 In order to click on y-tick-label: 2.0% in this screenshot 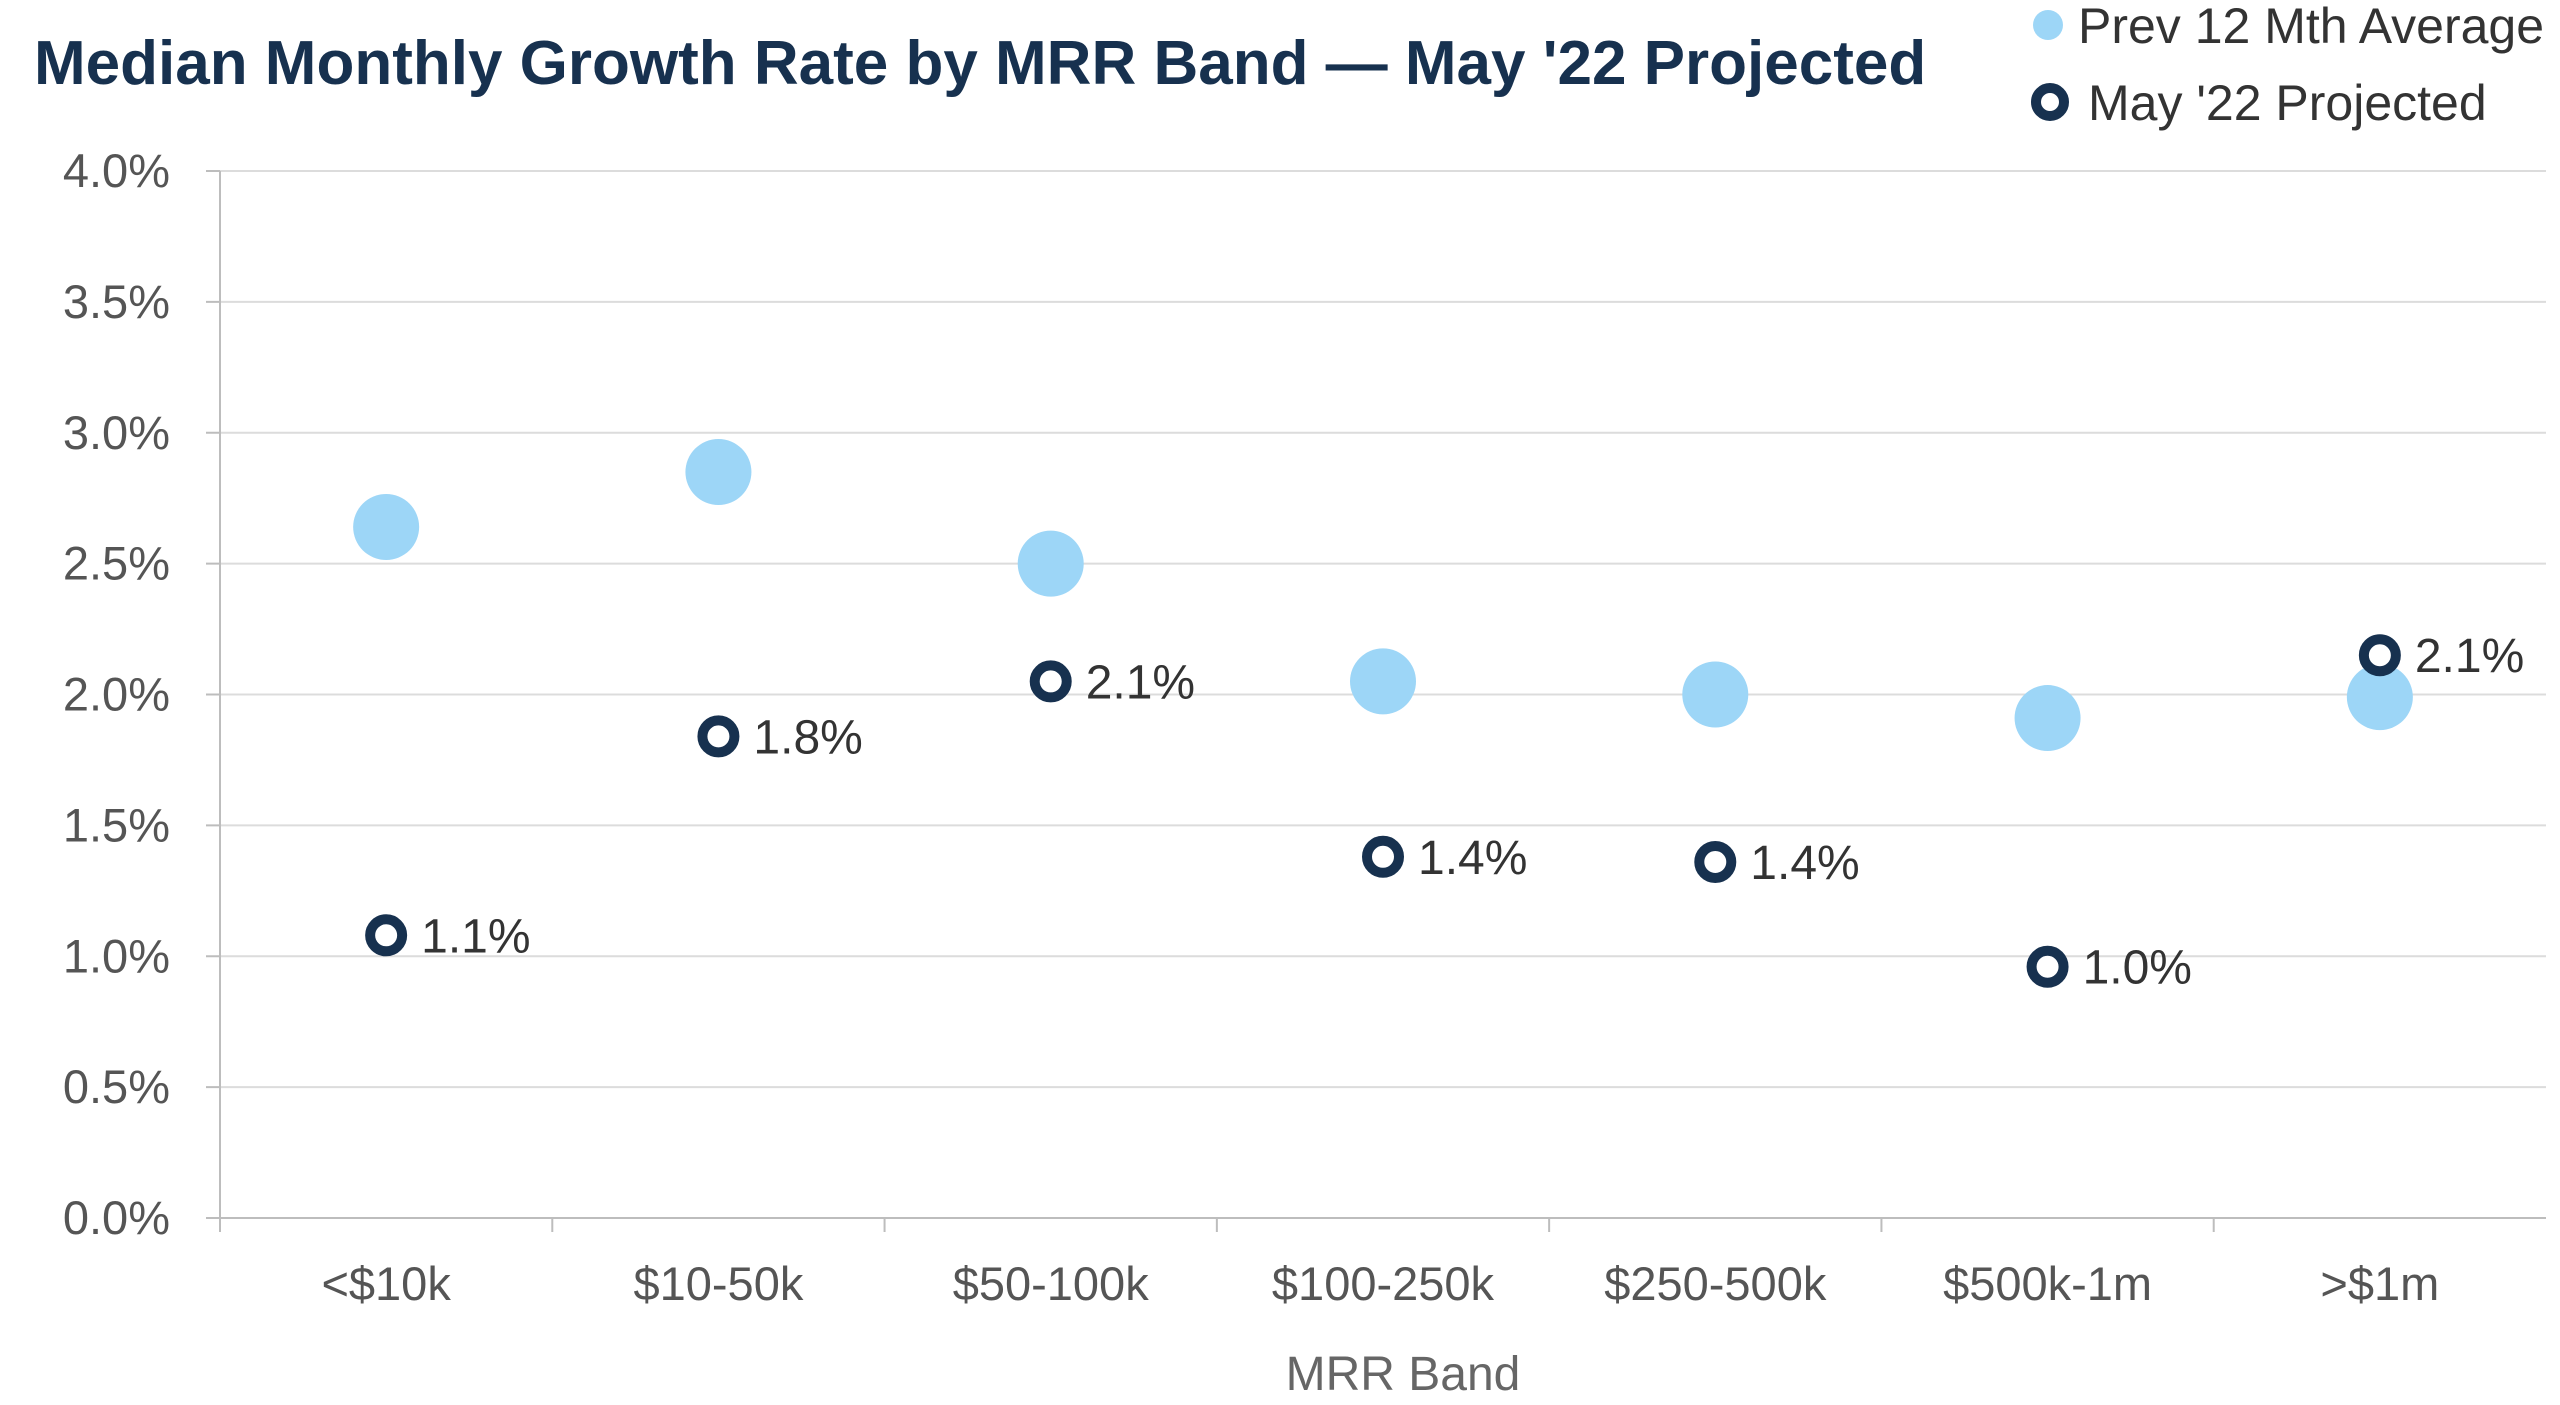, I will do `click(116, 694)`.